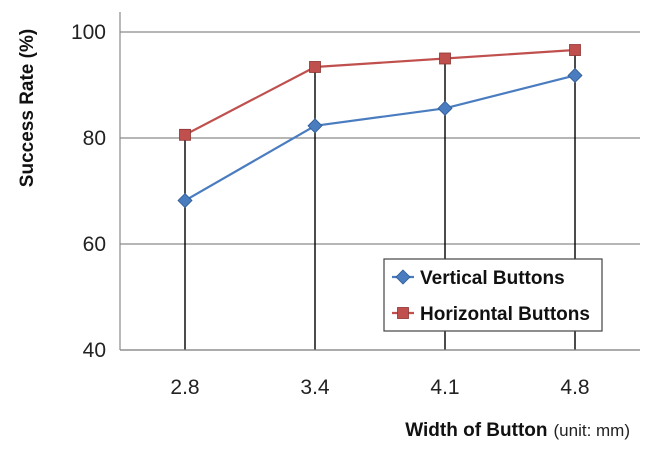 The image size is (670, 471). What do you see at coordinates (94, 244) in the screenshot?
I see `y-tick-label: 60` at bounding box center [94, 244].